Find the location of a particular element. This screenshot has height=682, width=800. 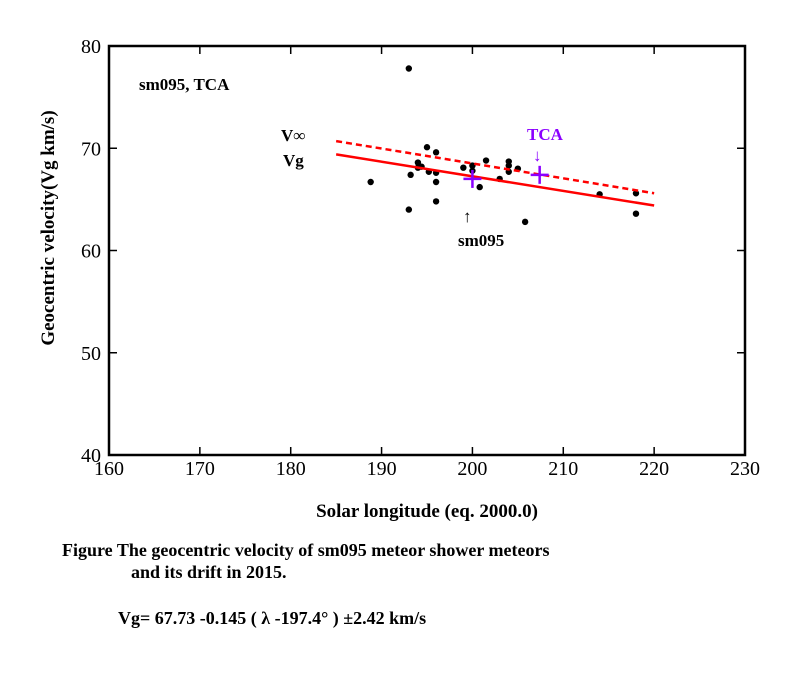

y-tick-label: 40 is located at coordinates (91, 456).